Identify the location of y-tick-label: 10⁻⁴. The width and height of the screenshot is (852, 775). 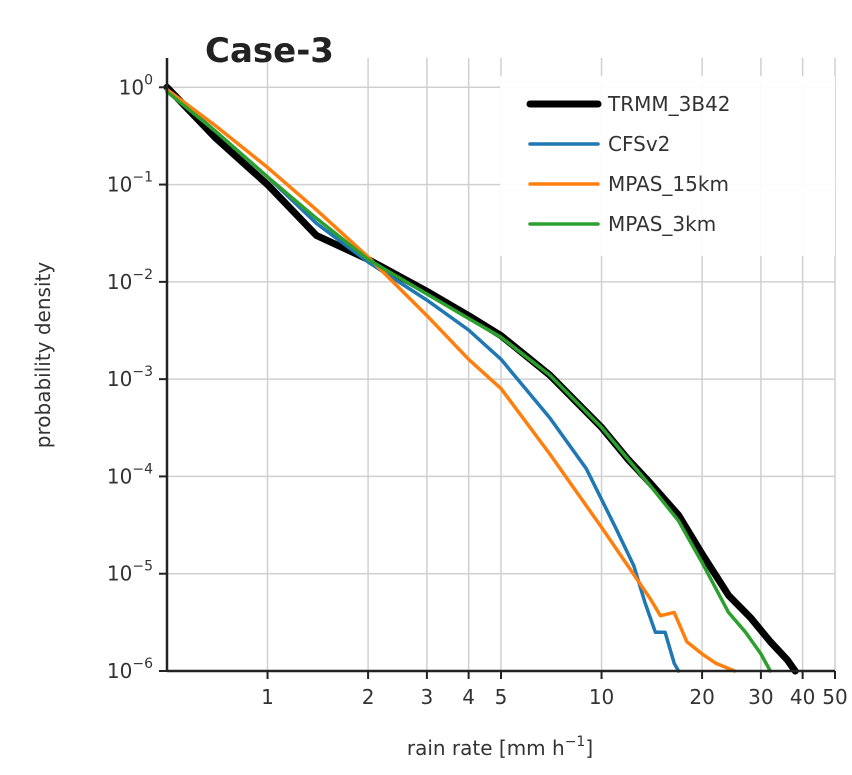
(130, 474).